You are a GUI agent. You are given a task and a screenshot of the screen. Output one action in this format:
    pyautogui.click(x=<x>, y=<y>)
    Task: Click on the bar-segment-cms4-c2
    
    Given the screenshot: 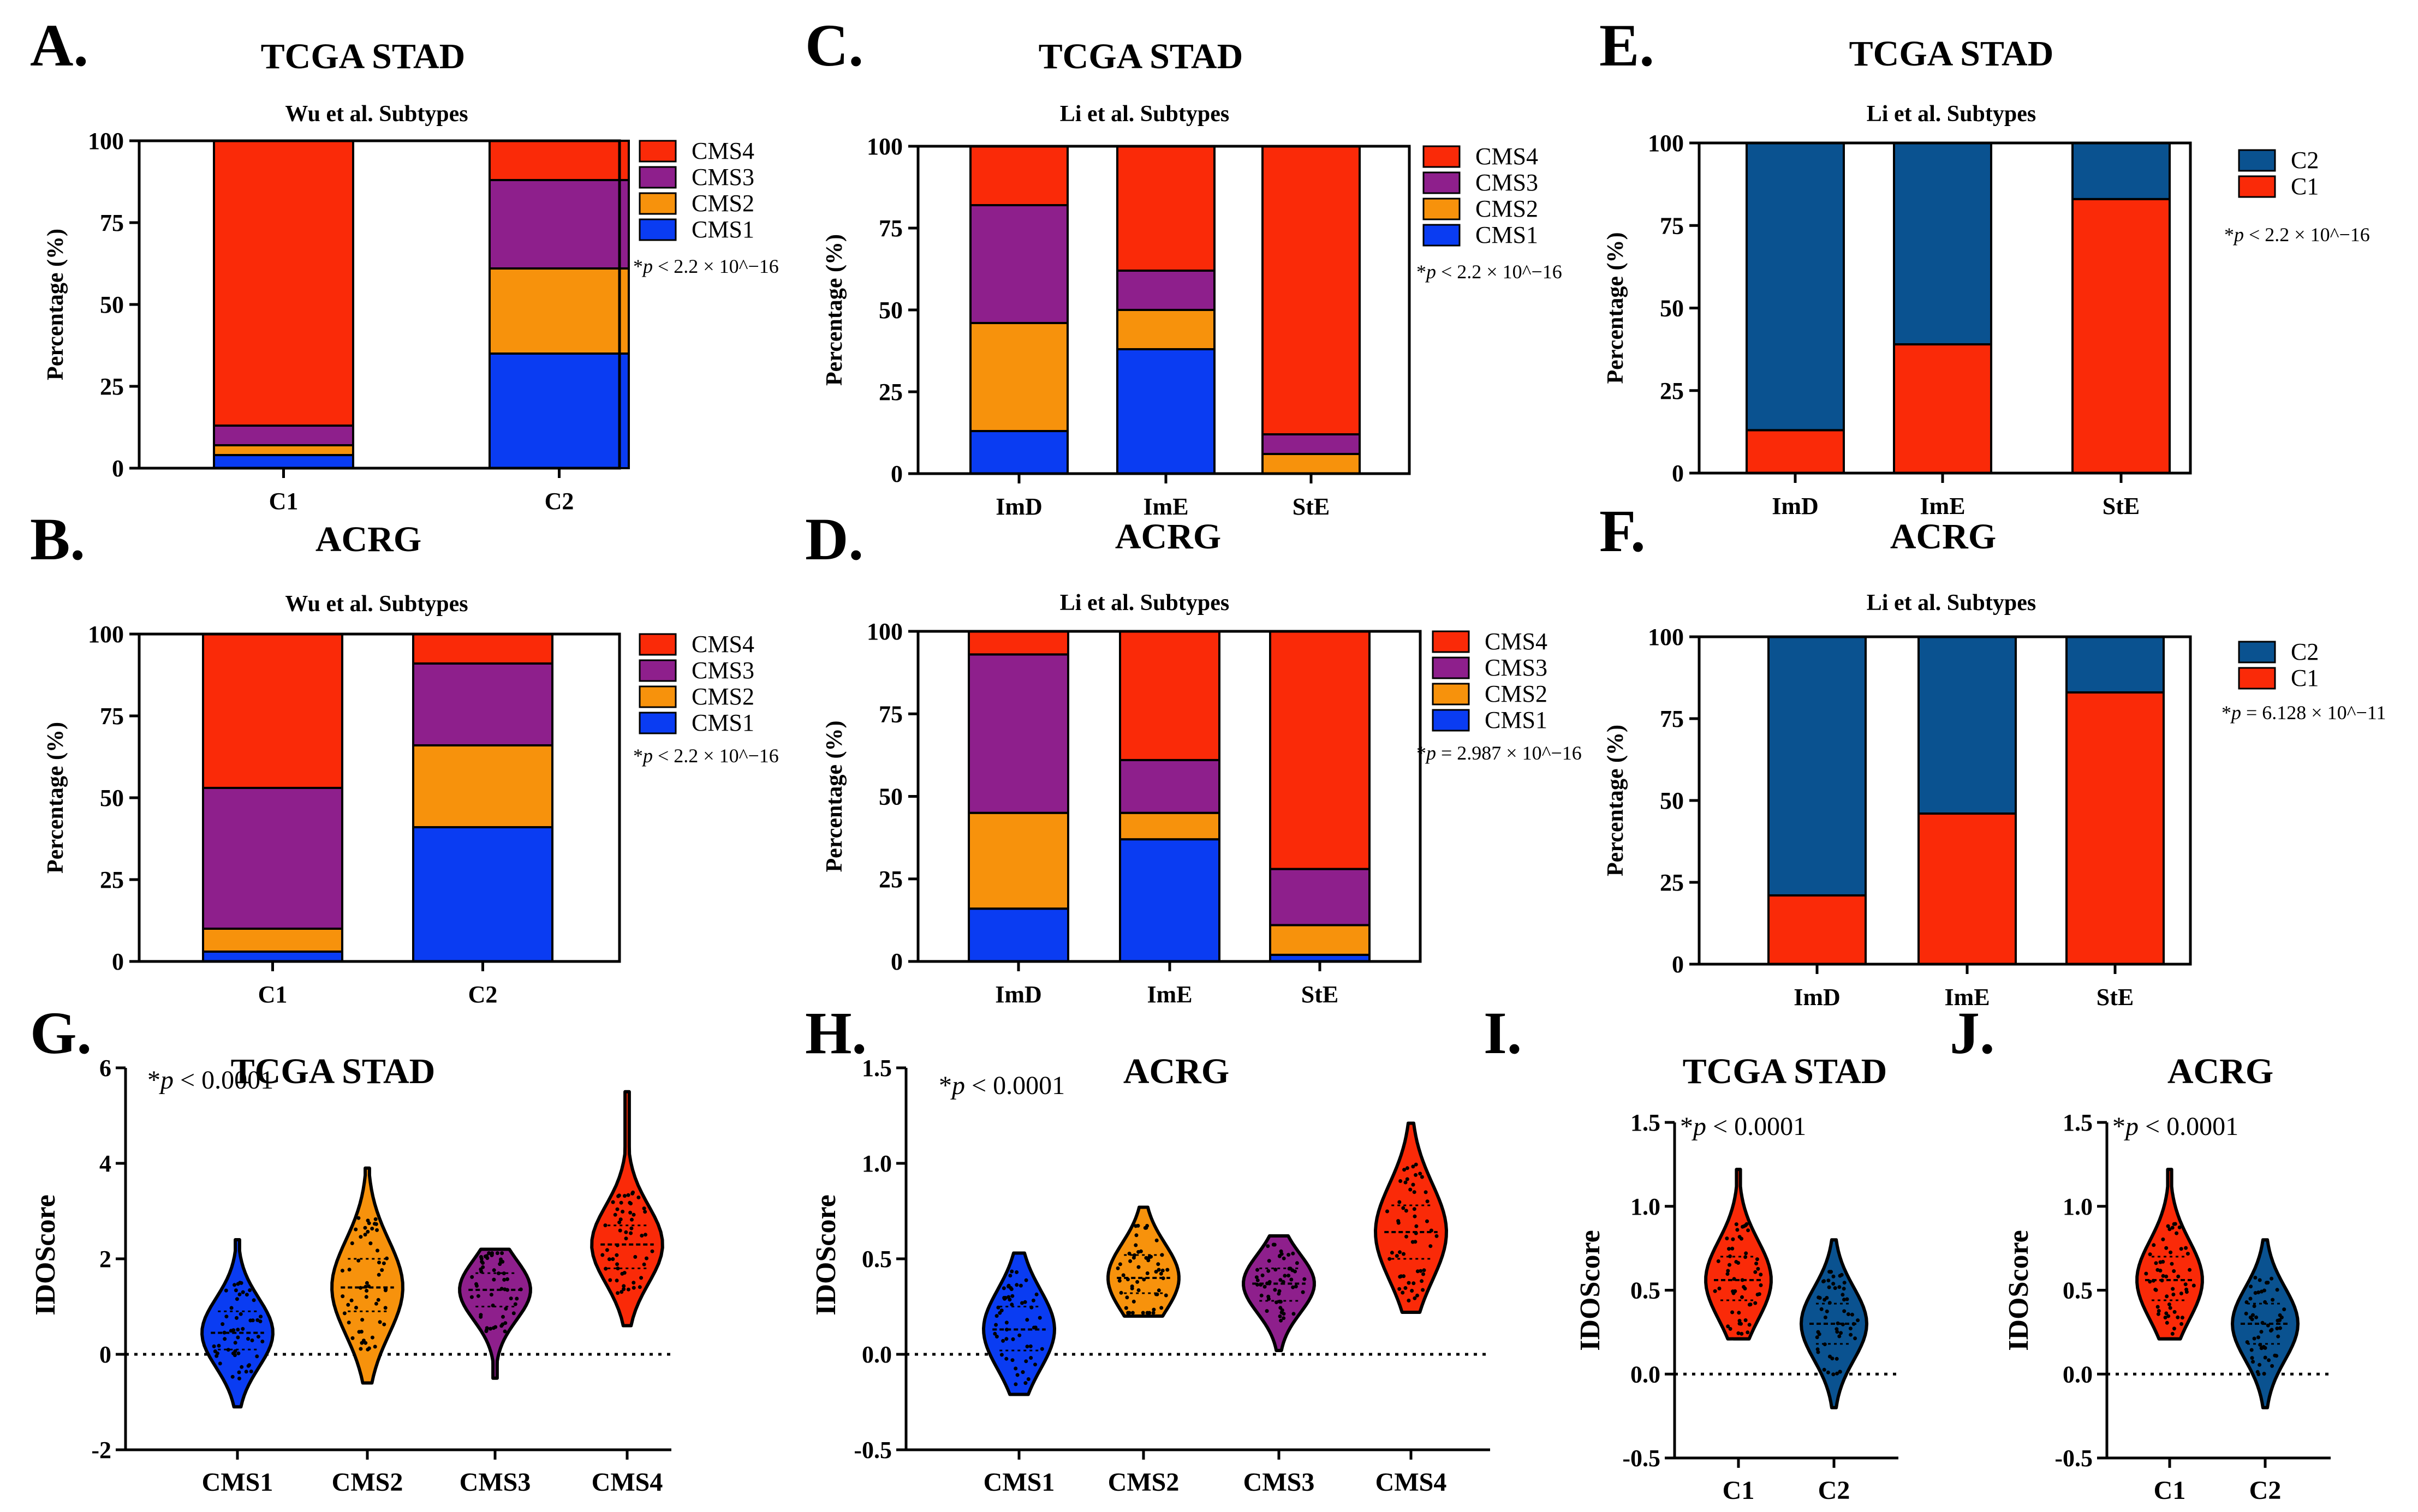 What is the action you would take?
    pyautogui.click(x=559, y=160)
    